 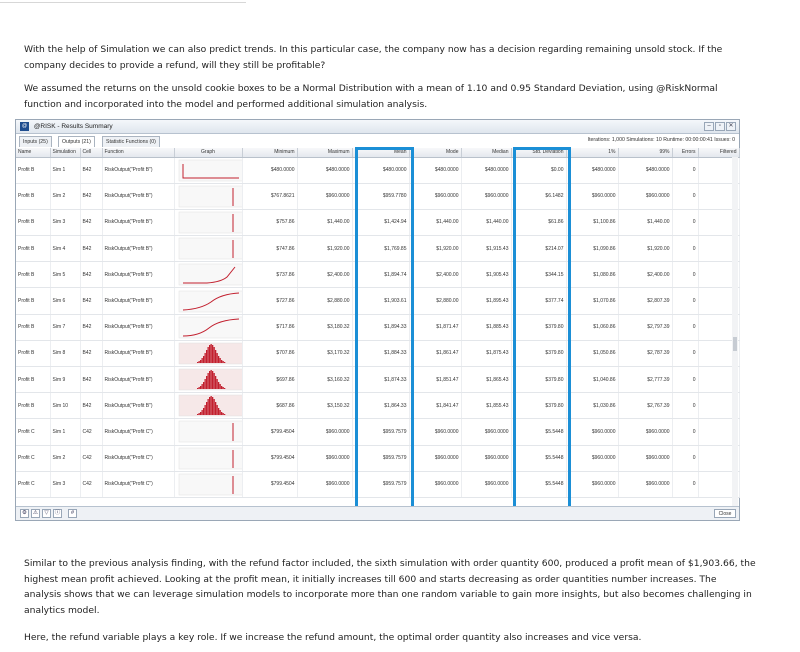 I want to click on cell-mode: $1,920.00, so click(x=435, y=249).